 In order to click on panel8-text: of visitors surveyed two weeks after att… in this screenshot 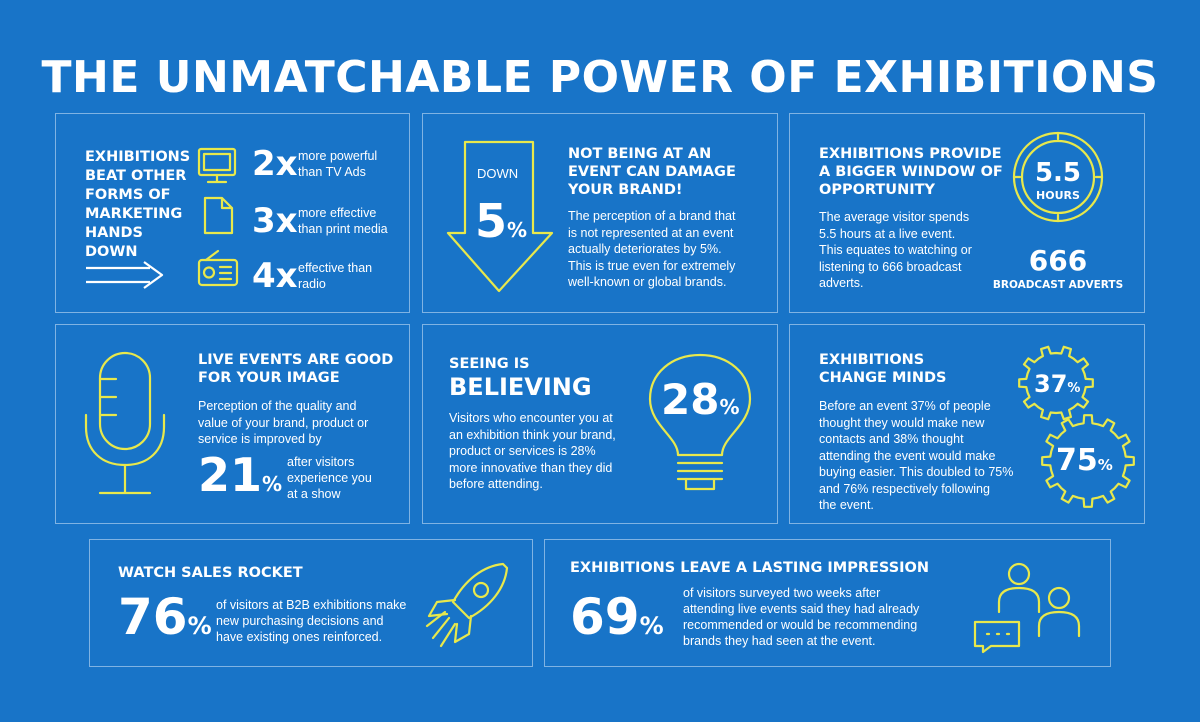, I will do `click(801, 617)`.